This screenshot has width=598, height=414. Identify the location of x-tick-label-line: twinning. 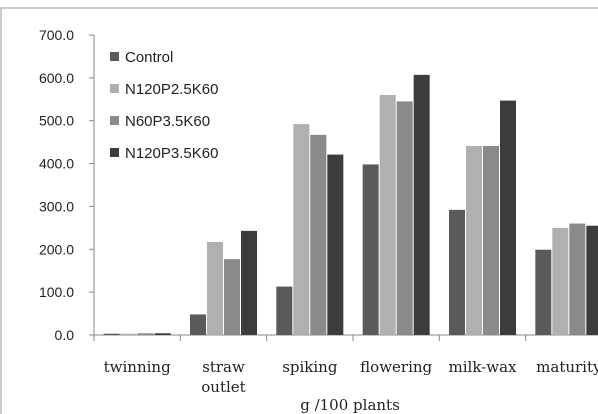
(137, 367).